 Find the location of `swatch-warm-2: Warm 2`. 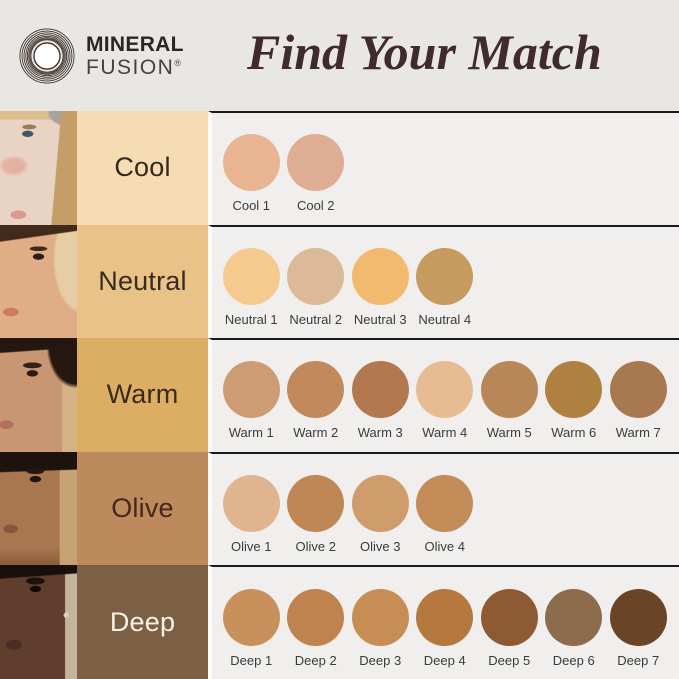

swatch-warm-2: Warm 2 is located at coordinates (316, 400).